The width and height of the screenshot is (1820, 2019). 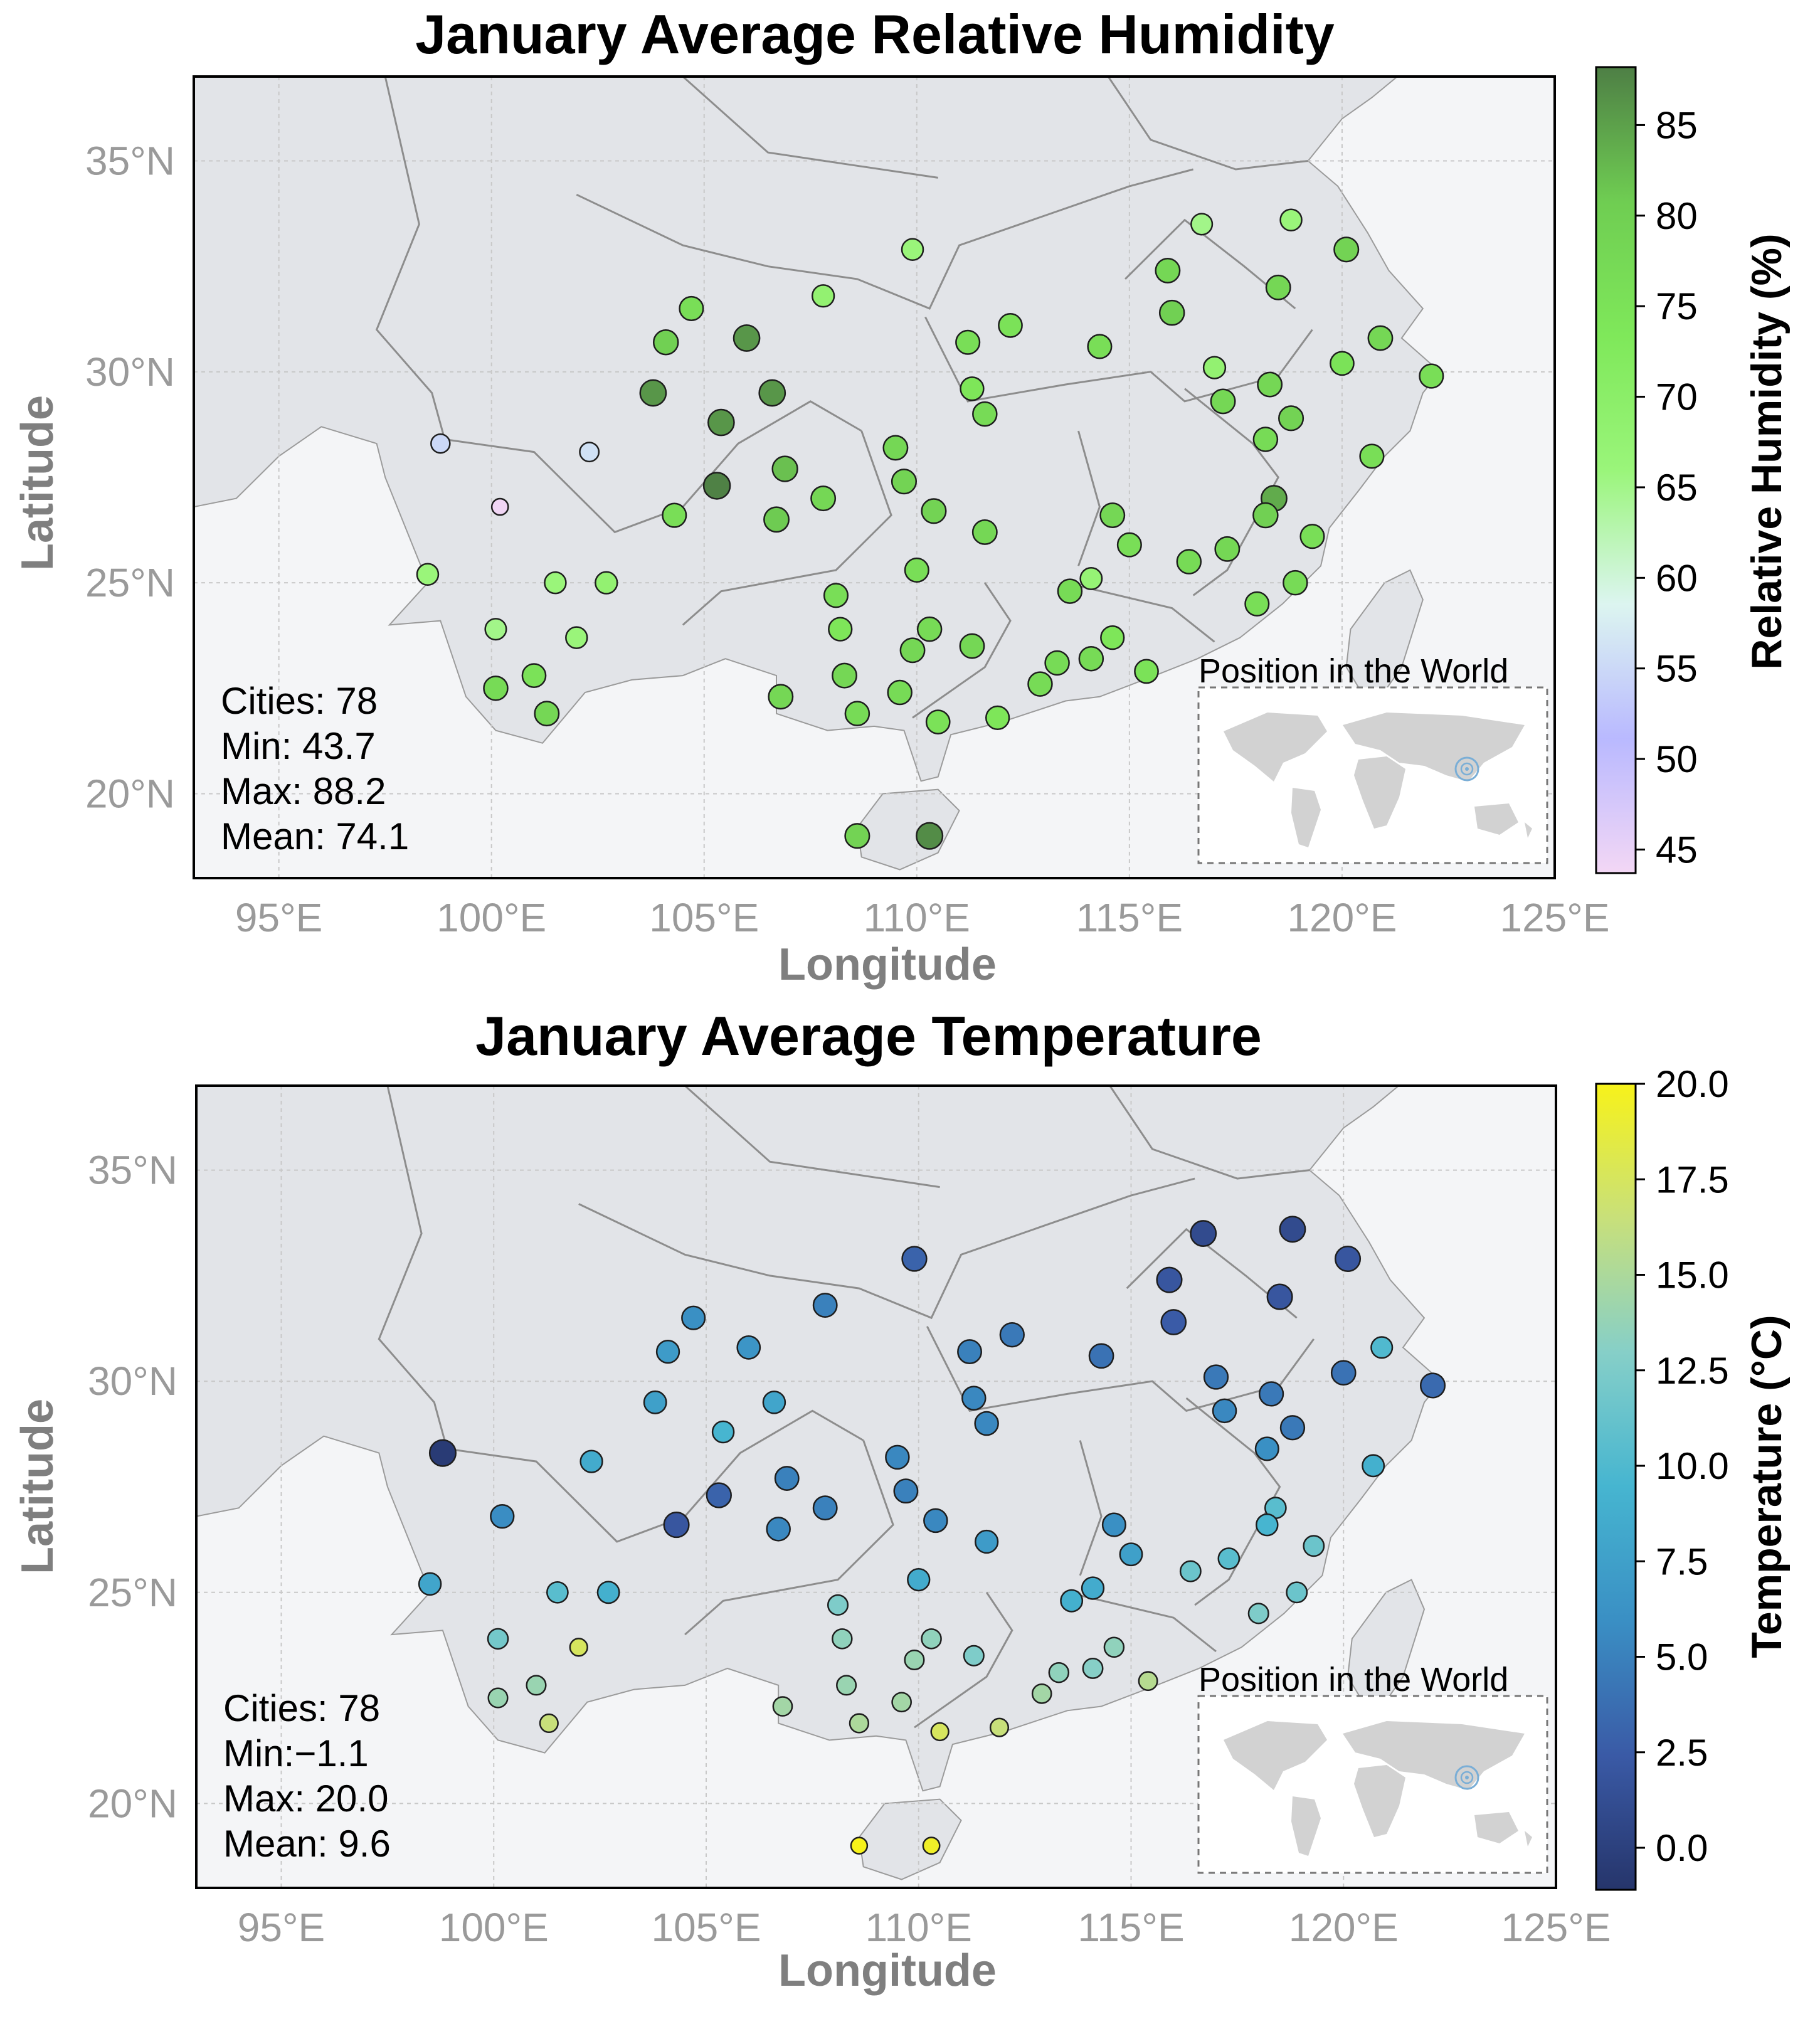 What do you see at coordinates (1344, 1927) in the screenshot?
I see `temperature-x-tick-label: 120°E` at bounding box center [1344, 1927].